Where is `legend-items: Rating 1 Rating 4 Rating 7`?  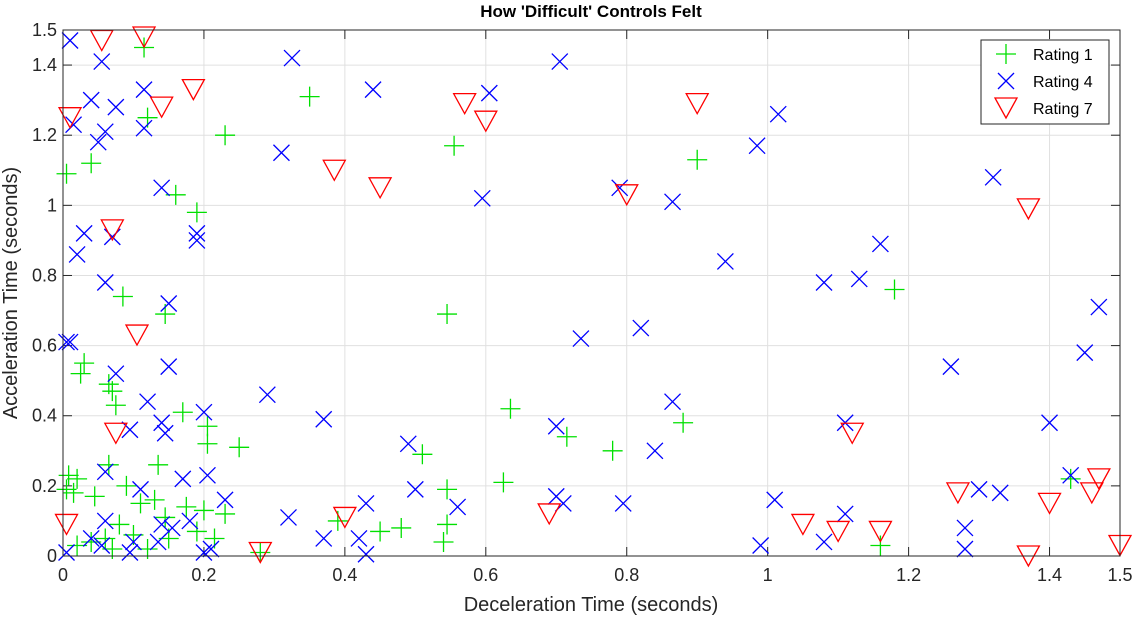 legend-items: Rating 1 Rating 4 Rating 7 is located at coordinates (1043, 82).